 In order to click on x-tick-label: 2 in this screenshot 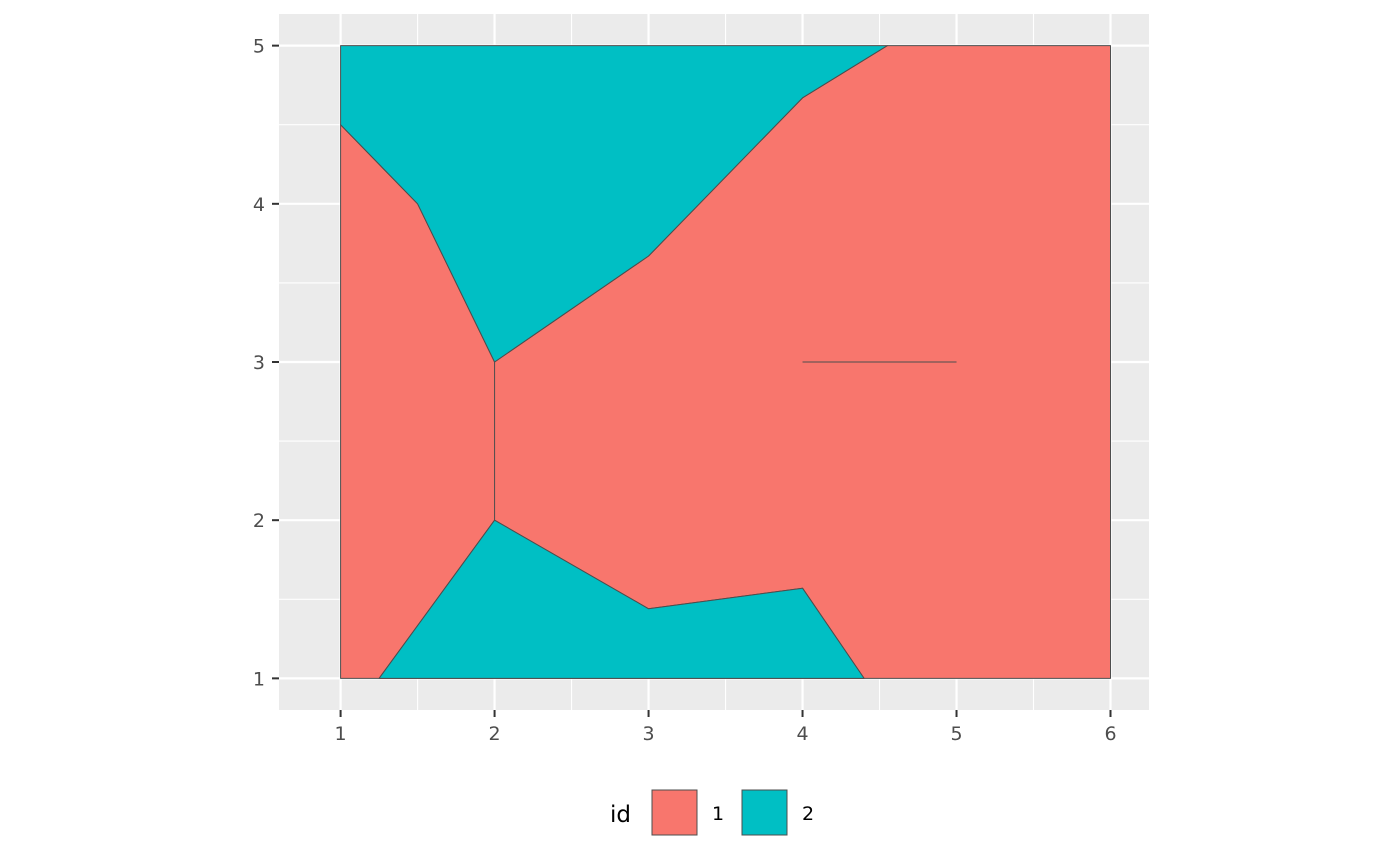, I will do `click(495, 734)`.